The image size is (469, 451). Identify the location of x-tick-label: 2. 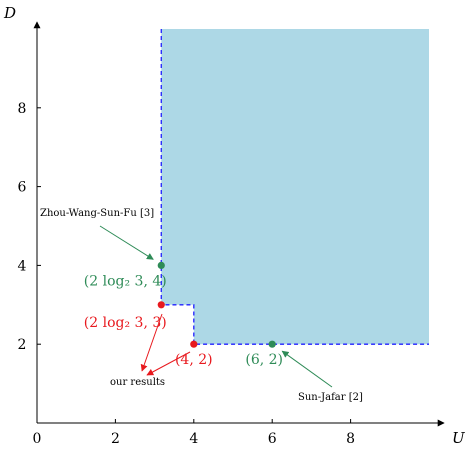
(115, 439).